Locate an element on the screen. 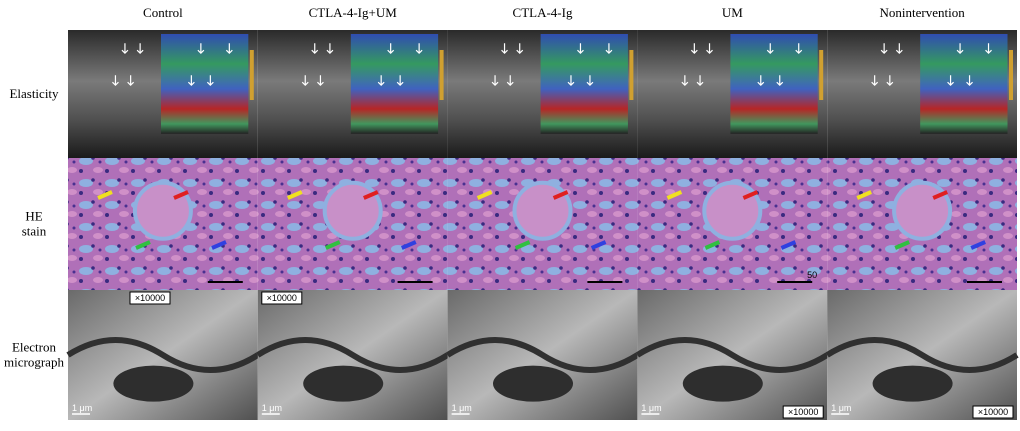 The height and width of the screenshot is (431, 1020). column-title: Nonintervention is located at coordinates (922, 12).